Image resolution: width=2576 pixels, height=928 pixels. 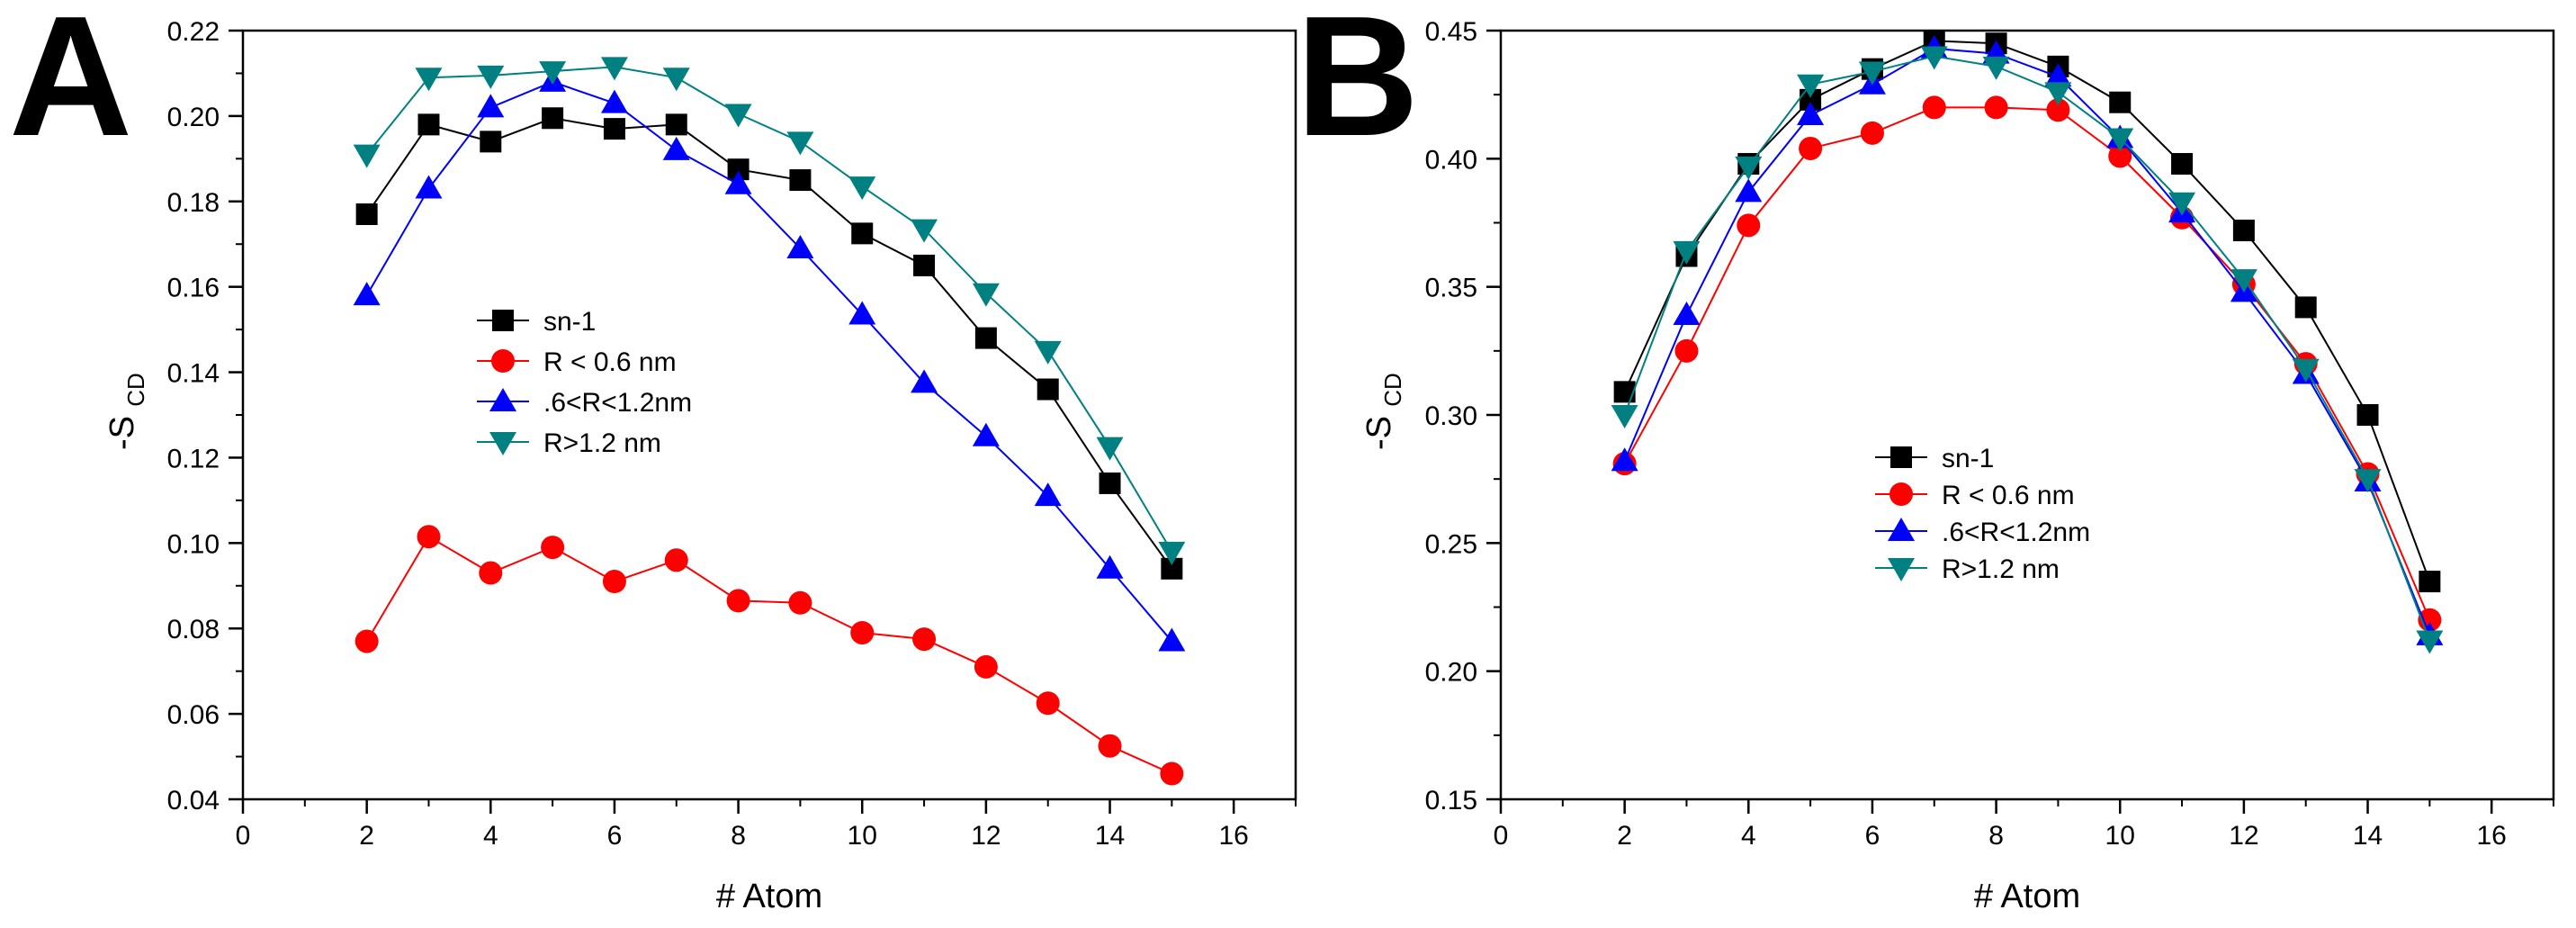 I want to click on x-tick-label: 12, so click(x=2244, y=836).